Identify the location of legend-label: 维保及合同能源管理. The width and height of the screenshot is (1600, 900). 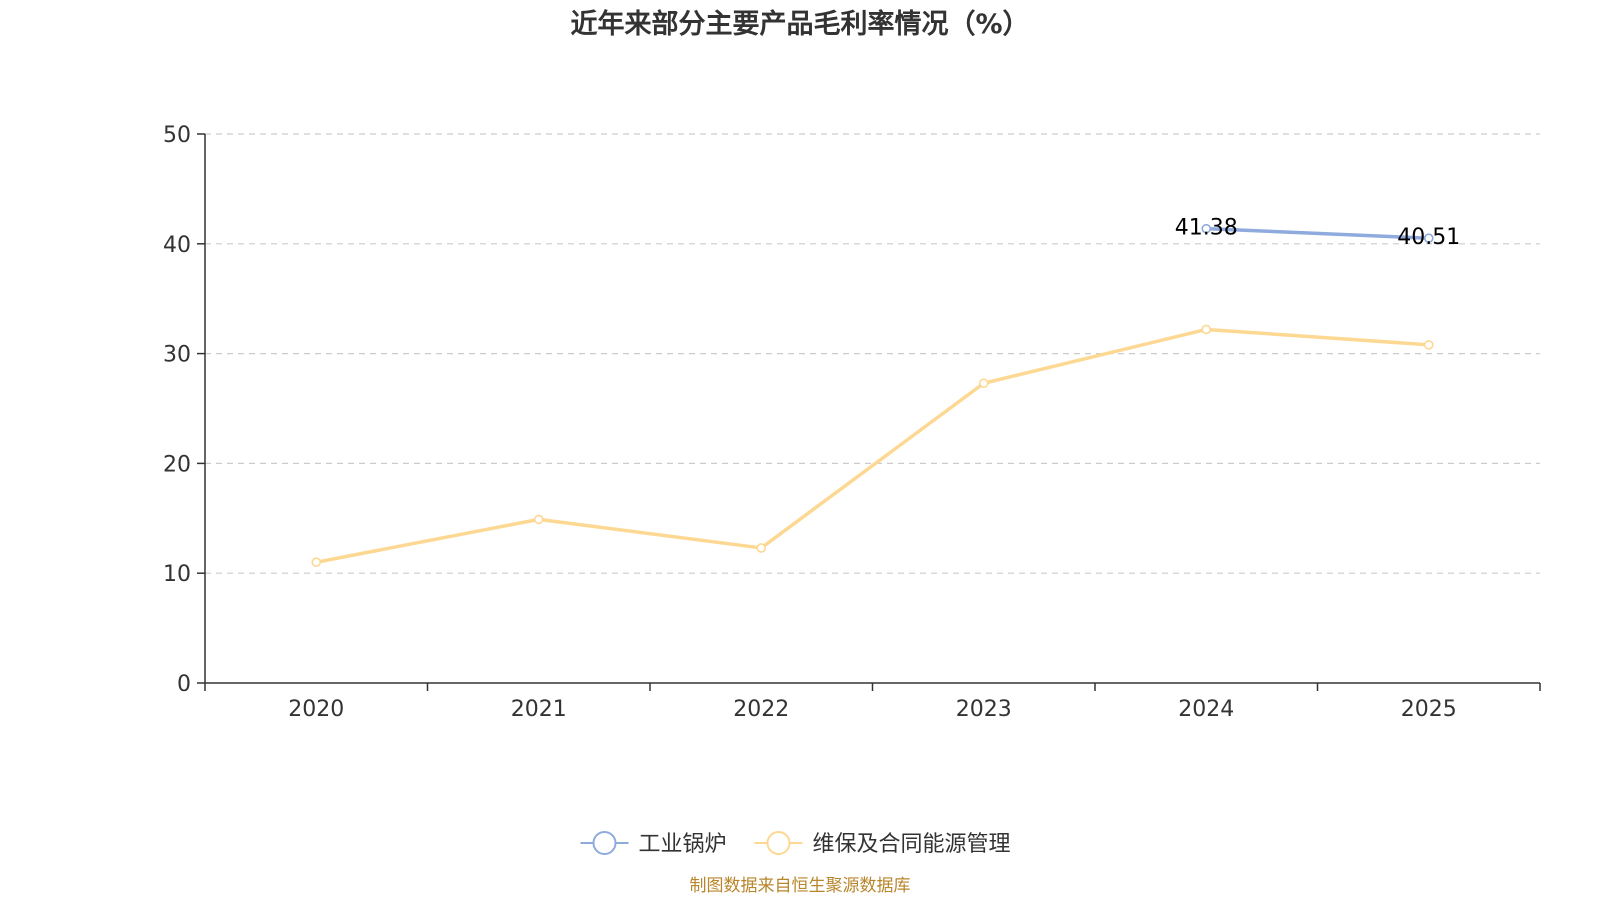
(912, 844).